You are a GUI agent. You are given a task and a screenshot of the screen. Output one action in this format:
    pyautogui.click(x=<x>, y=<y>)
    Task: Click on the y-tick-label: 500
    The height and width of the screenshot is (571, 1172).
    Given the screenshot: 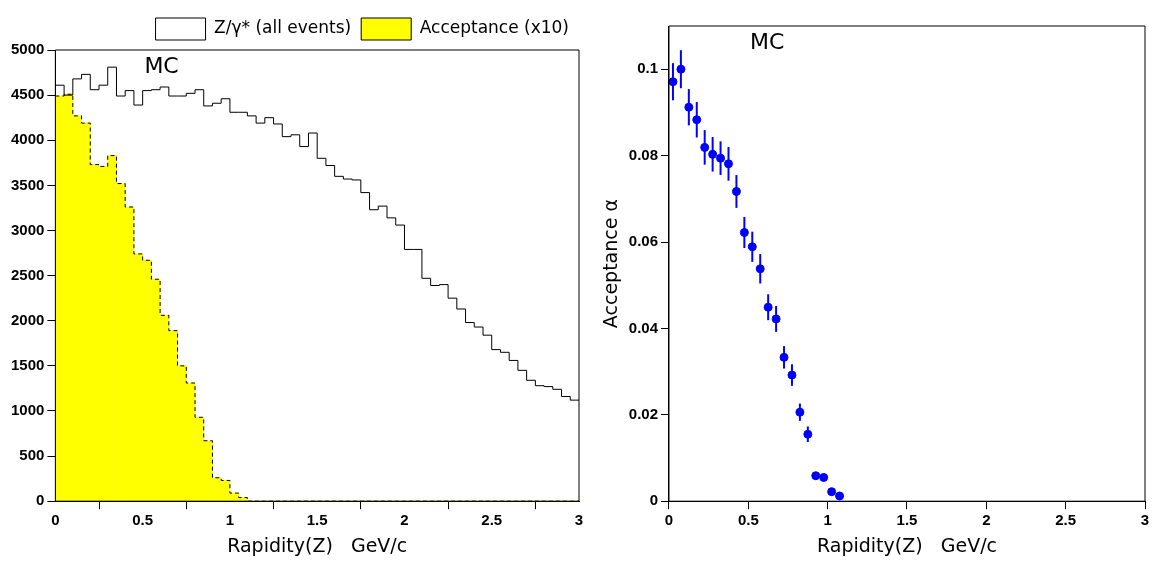 What is the action you would take?
    pyautogui.click(x=32, y=455)
    